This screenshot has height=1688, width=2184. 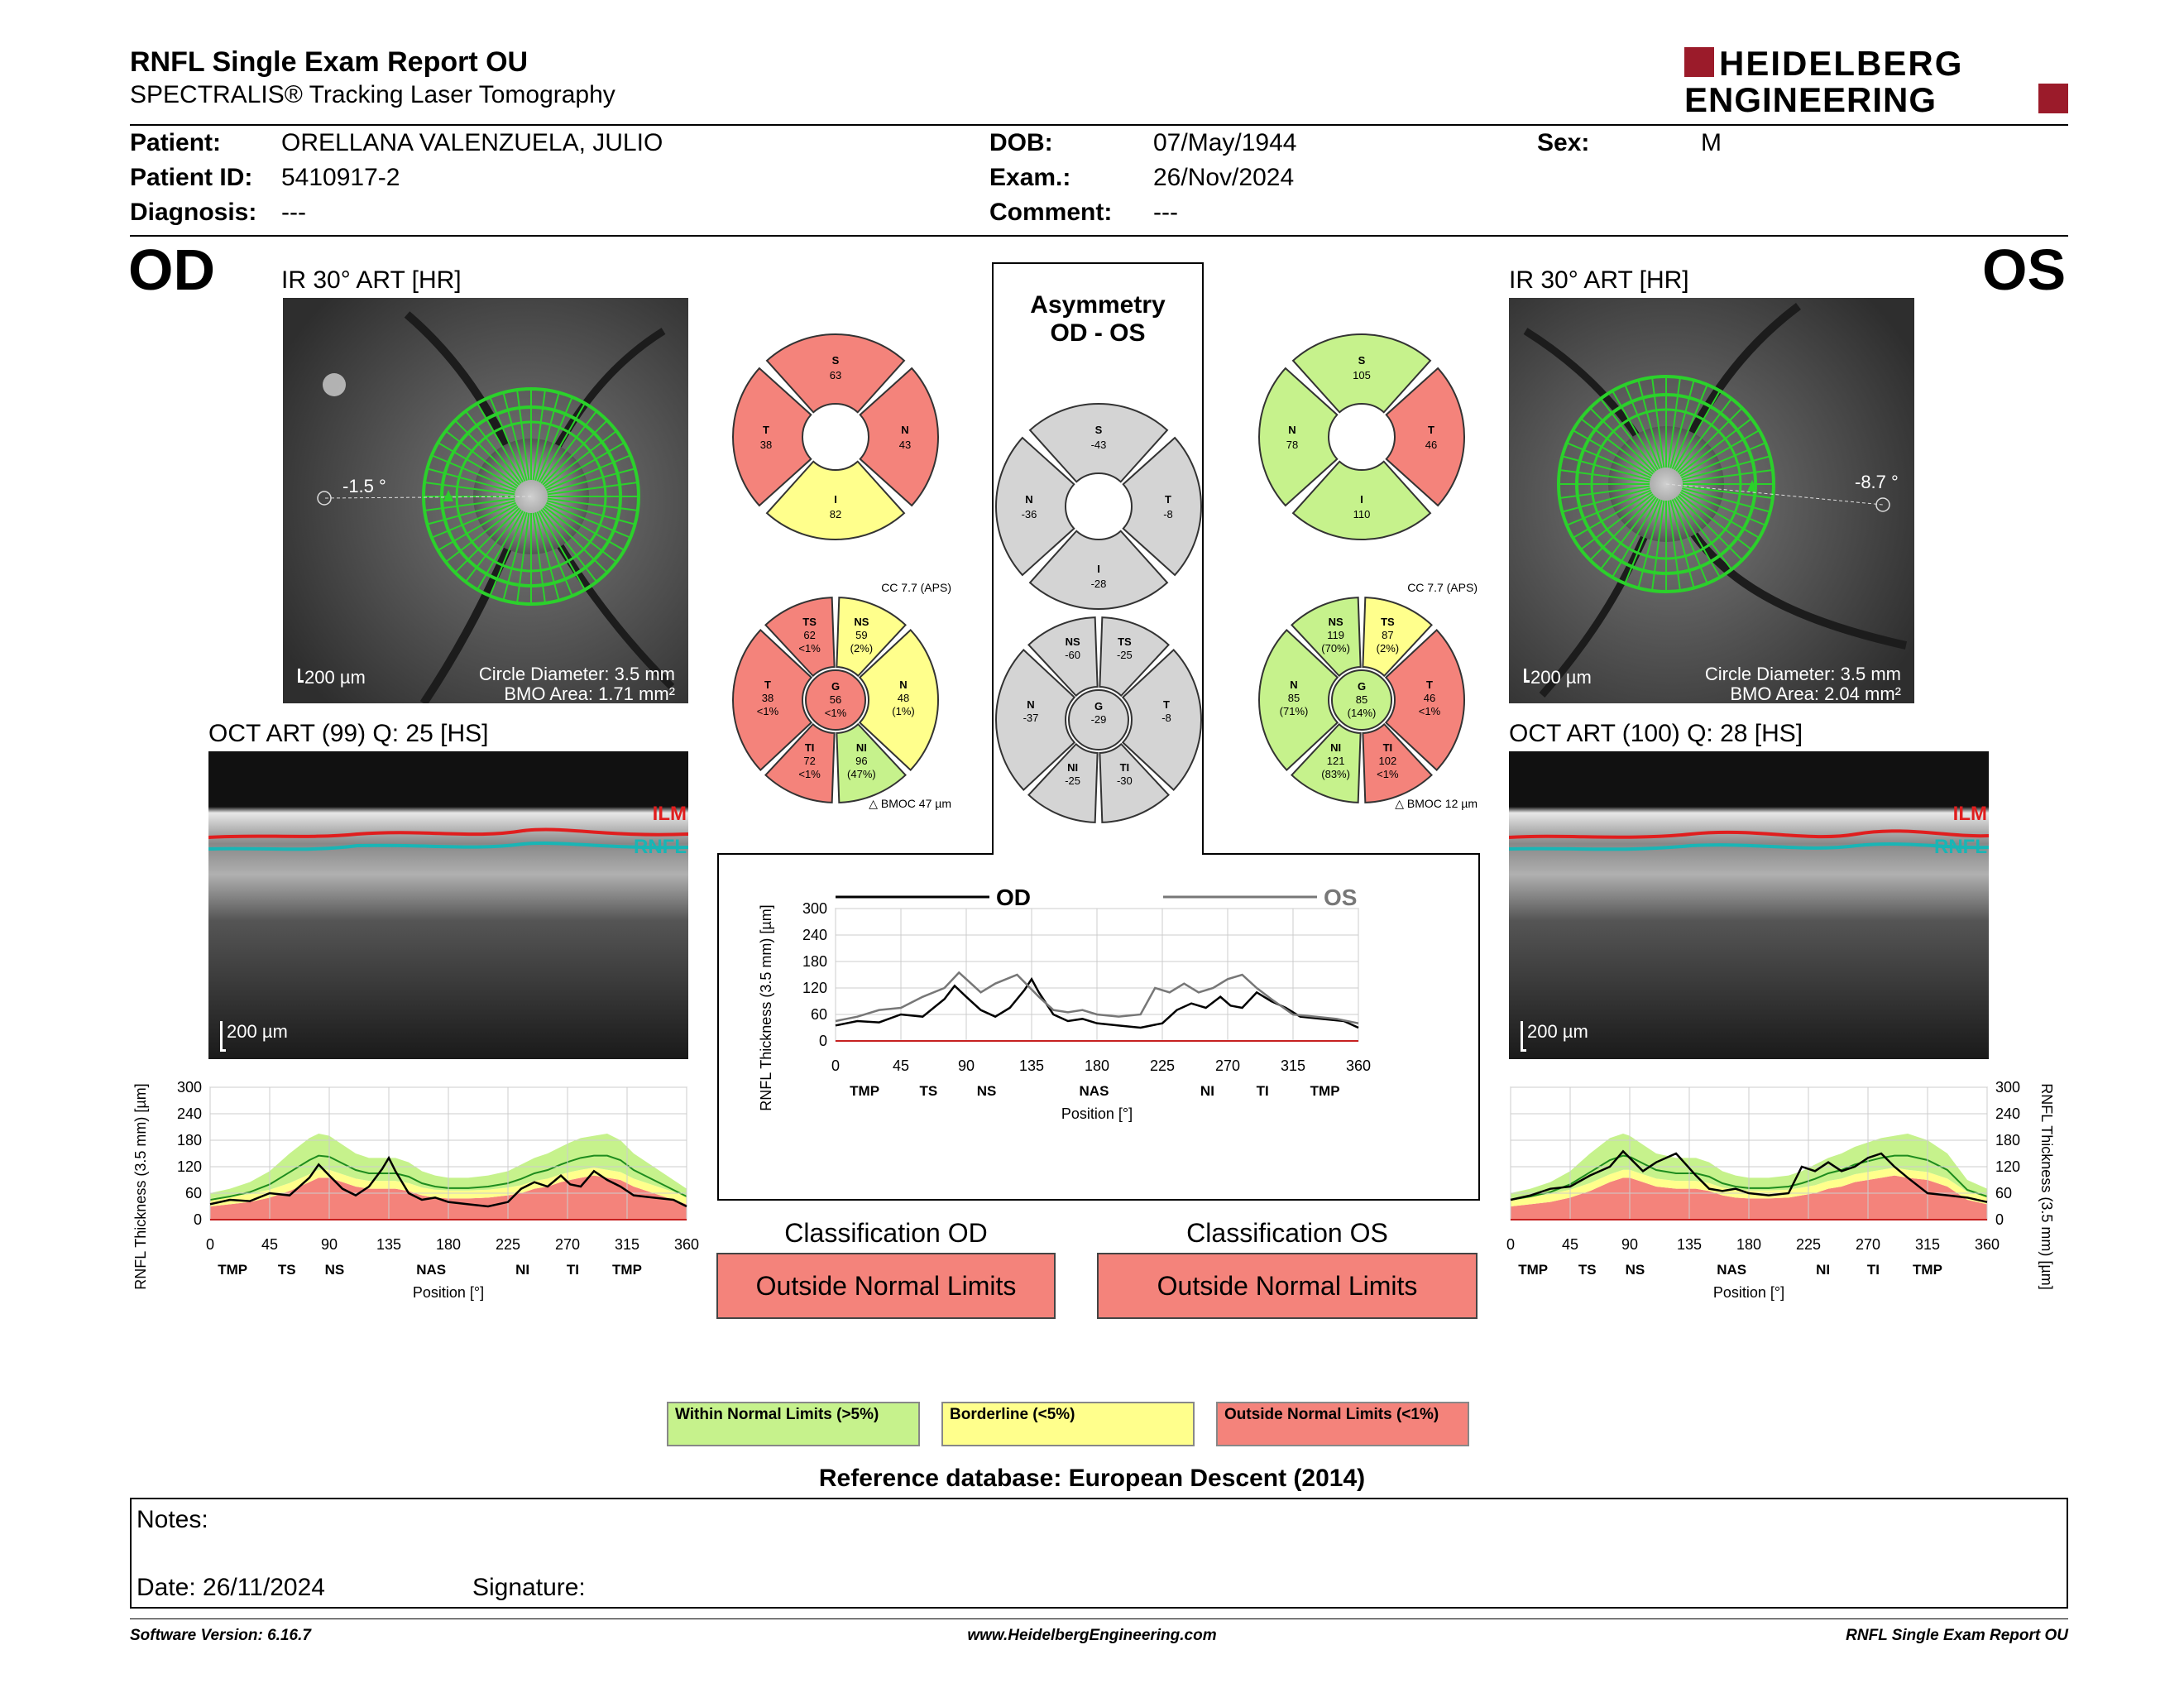 I want to click on asym-sector-sector-ns, so click(x=1063, y=657).